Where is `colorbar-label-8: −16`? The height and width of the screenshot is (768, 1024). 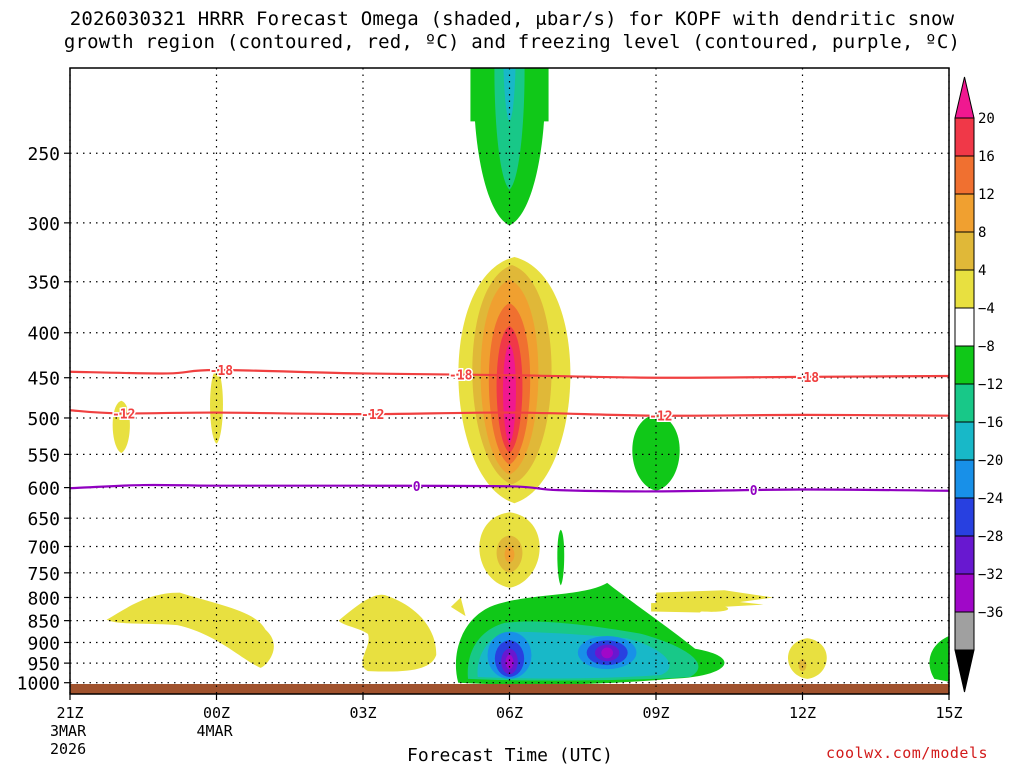
colorbar-label-8: −16 is located at coordinates (990, 423).